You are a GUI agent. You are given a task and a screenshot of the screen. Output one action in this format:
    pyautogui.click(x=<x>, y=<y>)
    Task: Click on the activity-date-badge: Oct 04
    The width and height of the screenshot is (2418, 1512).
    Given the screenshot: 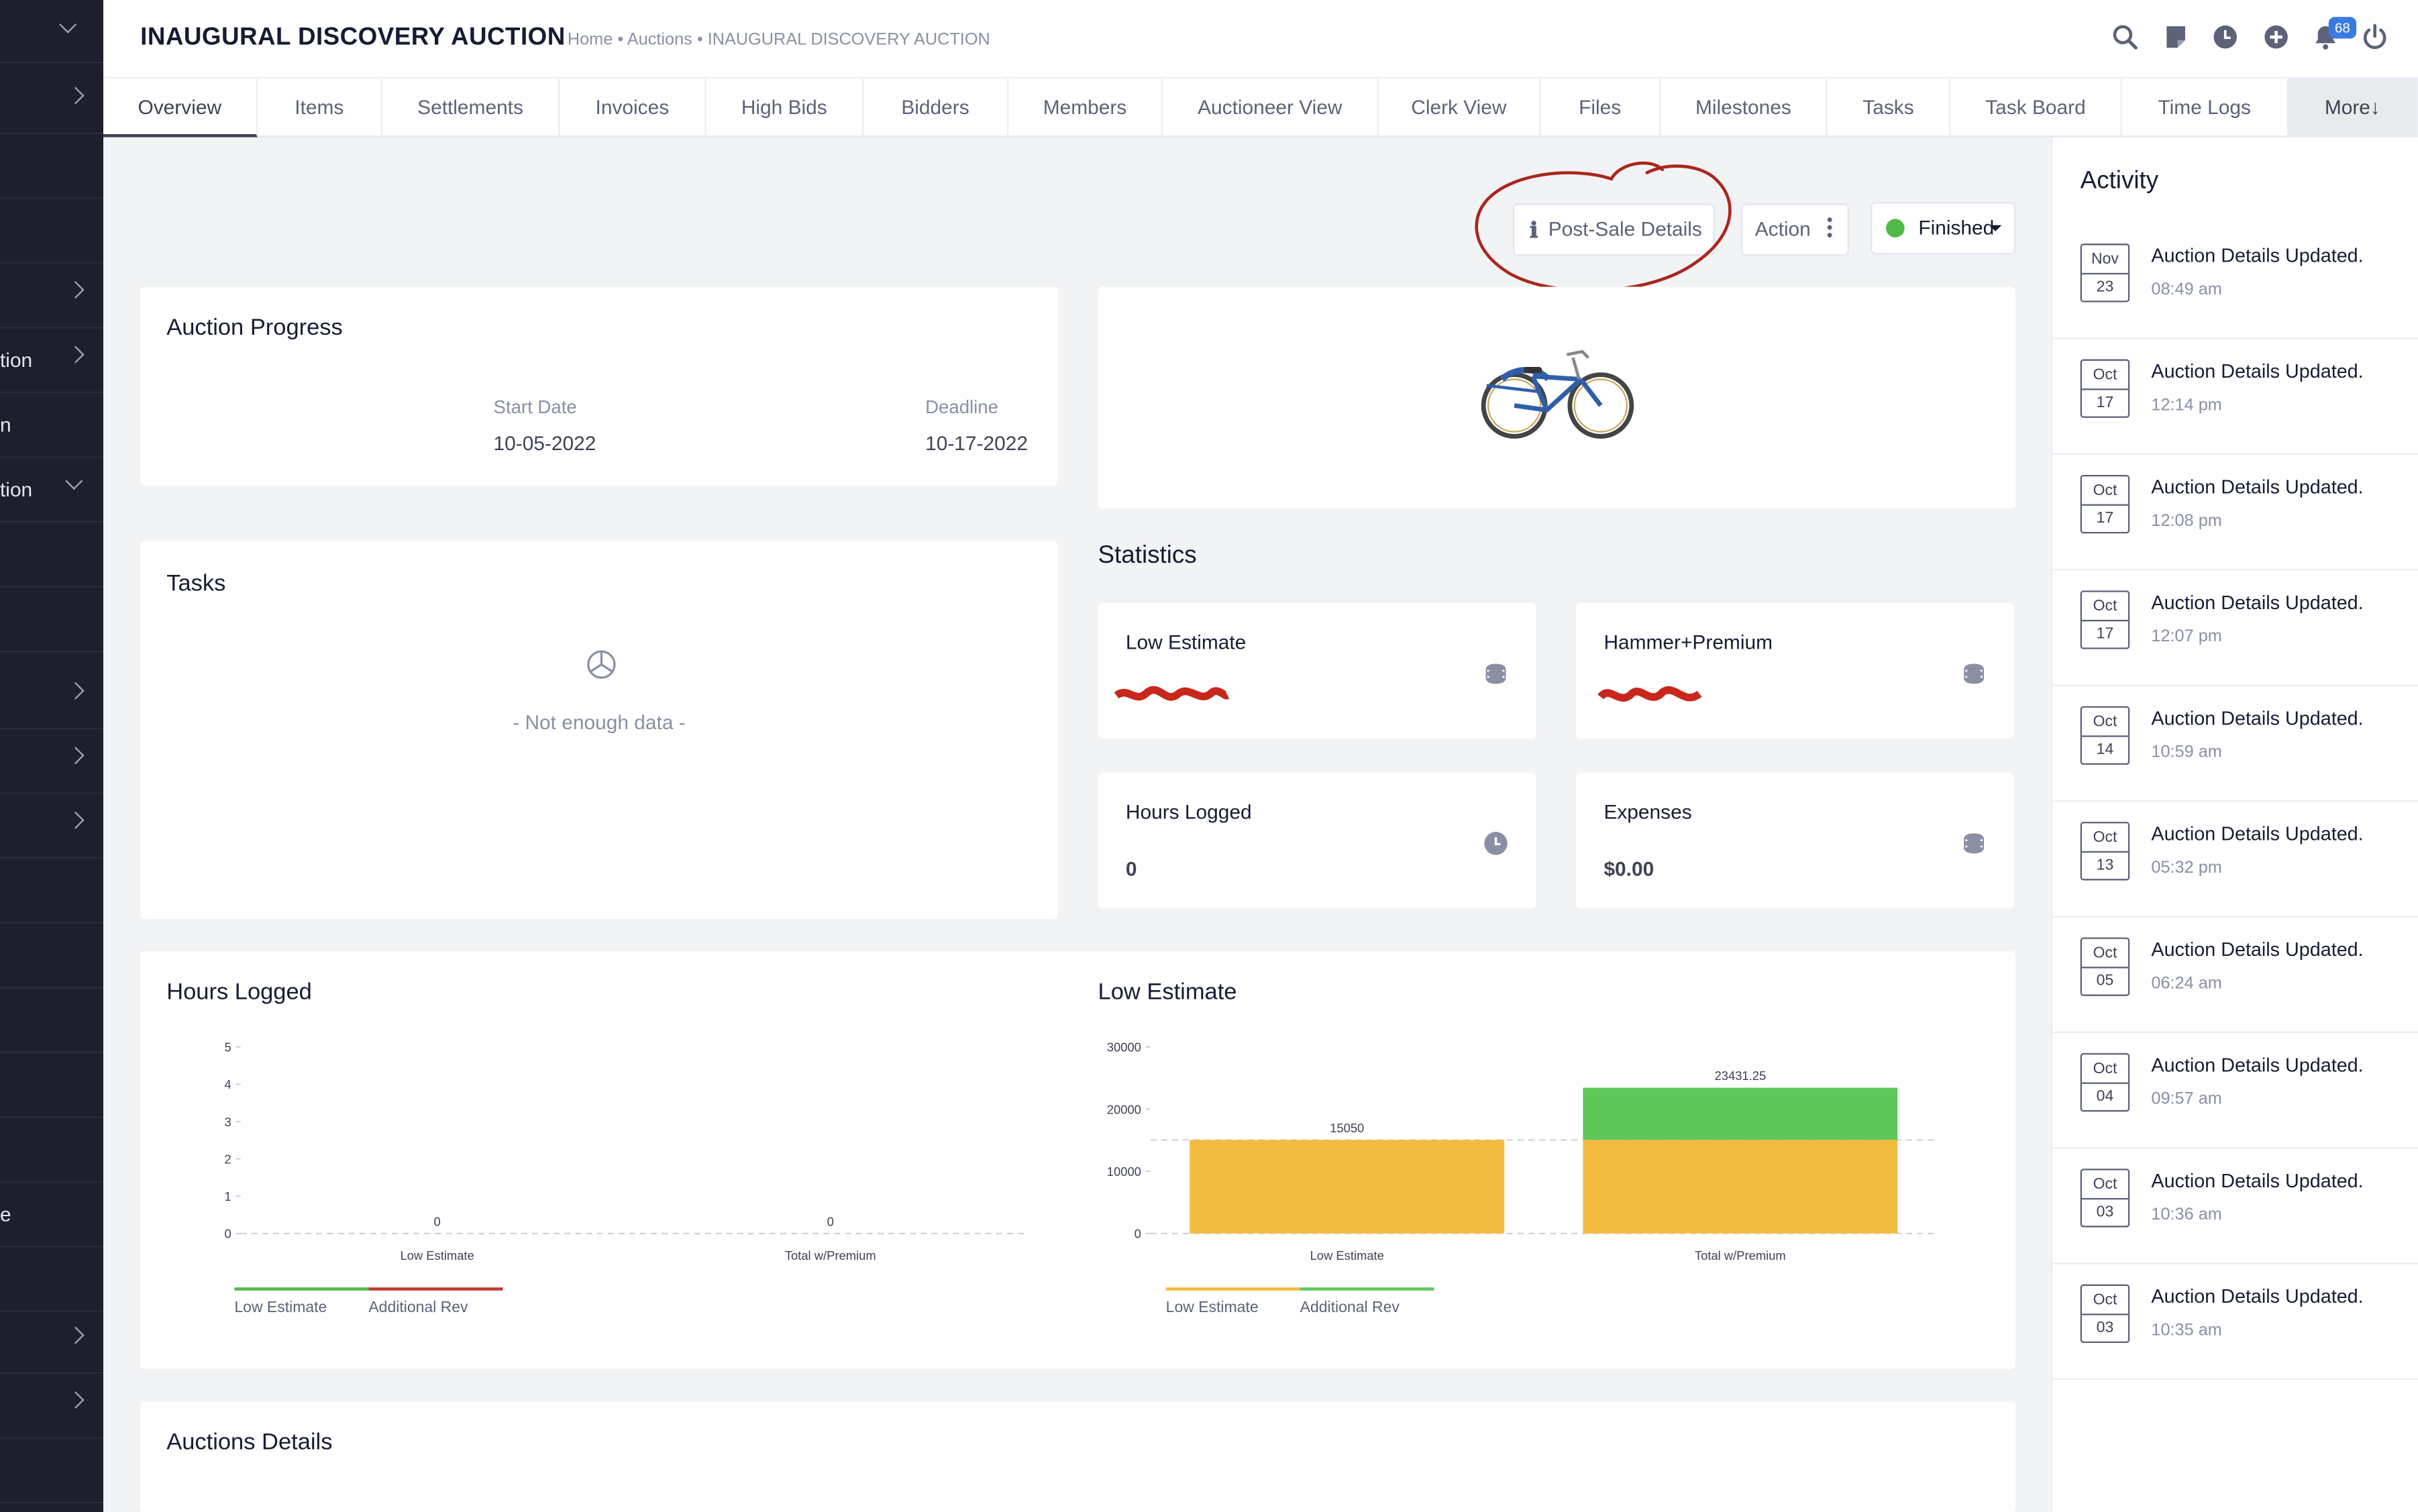 What is the action you would take?
    pyautogui.click(x=2105, y=1082)
    